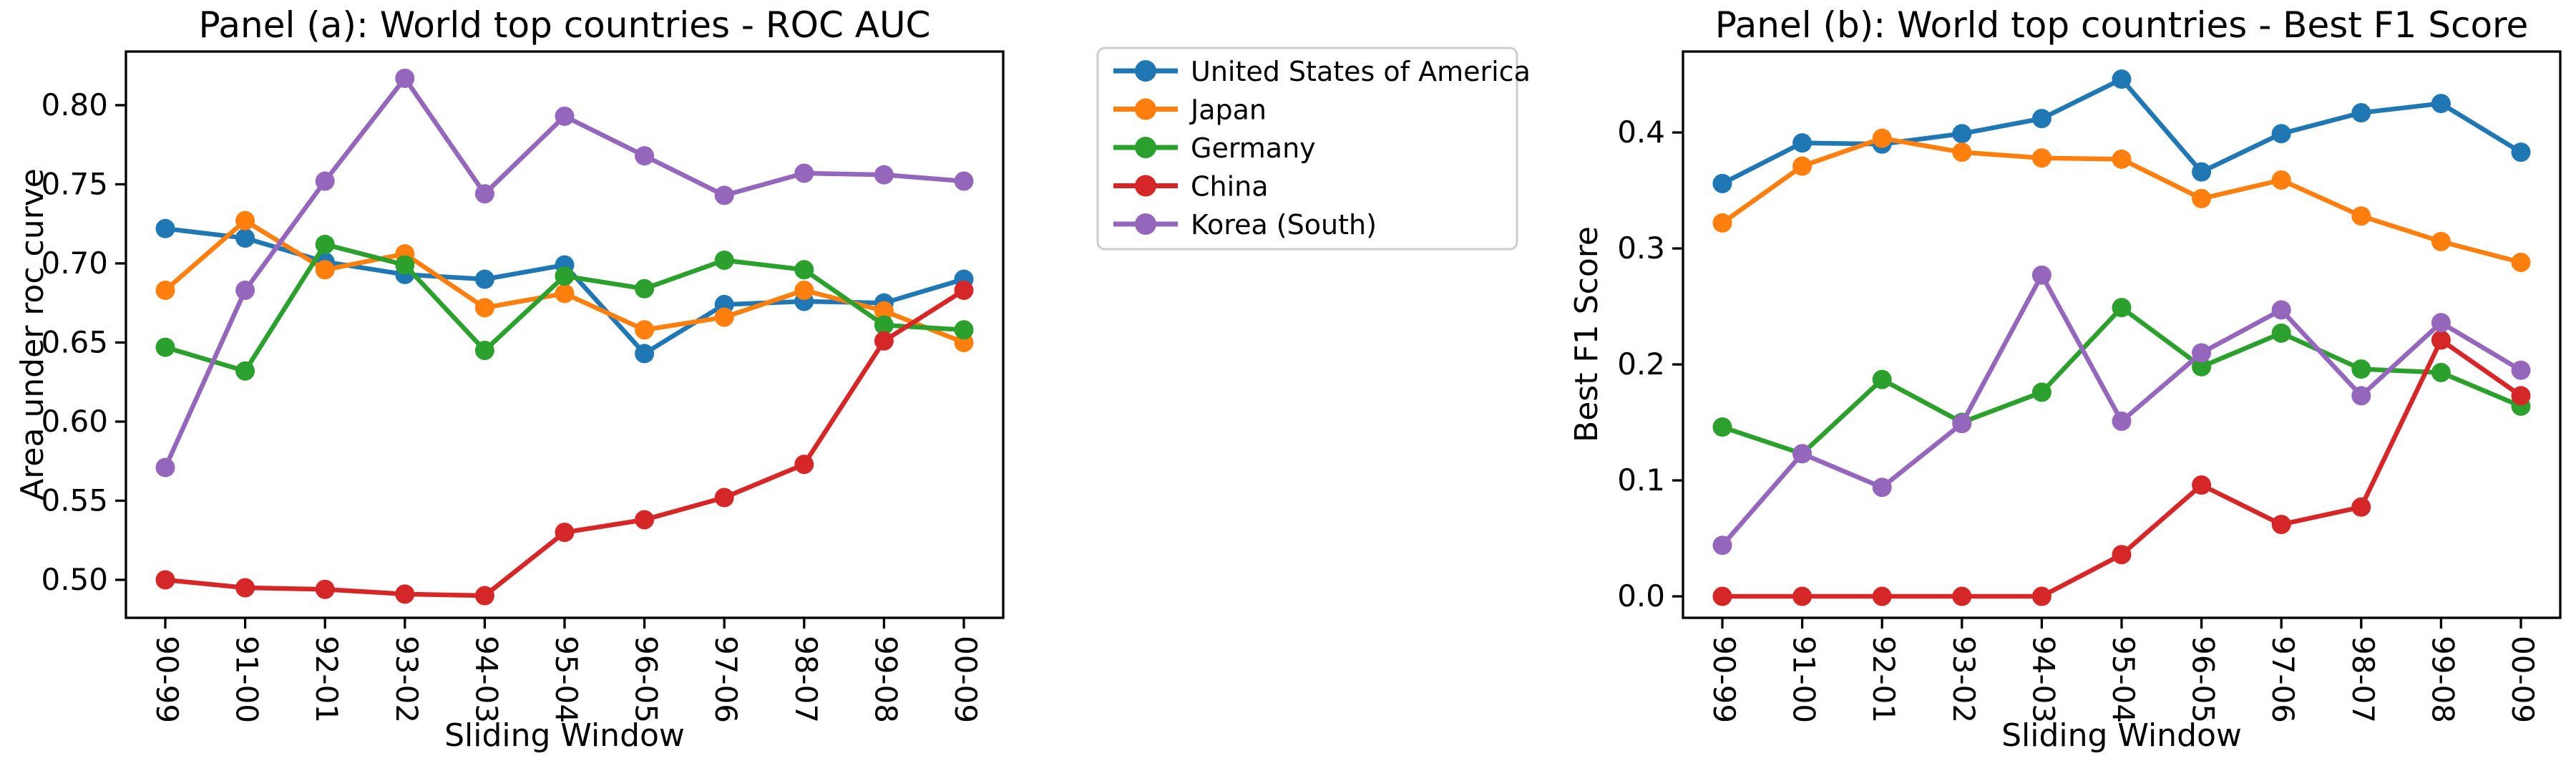 This screenshot has width=2576, height=766. What do you see at coordinates (1191, 187) in the screenshot?
I see `legend-item: China` at bounding box center [1191, 187].